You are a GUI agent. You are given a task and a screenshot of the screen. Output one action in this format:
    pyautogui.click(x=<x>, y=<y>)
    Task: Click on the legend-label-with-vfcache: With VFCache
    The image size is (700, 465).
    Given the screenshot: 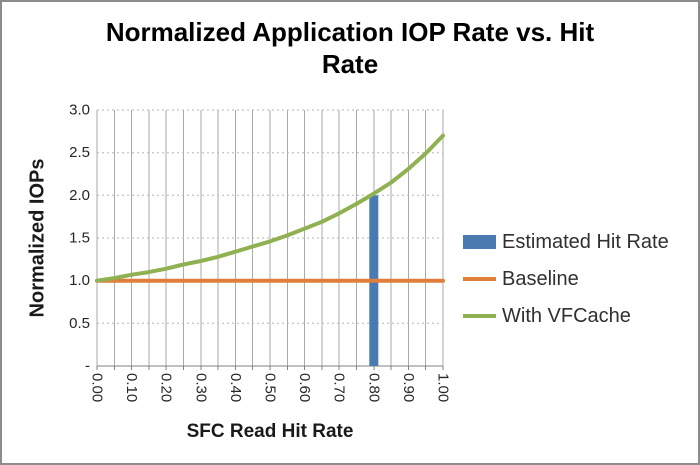 What is the action you would take?
    pyautogui.click(x=566, y=315)
    